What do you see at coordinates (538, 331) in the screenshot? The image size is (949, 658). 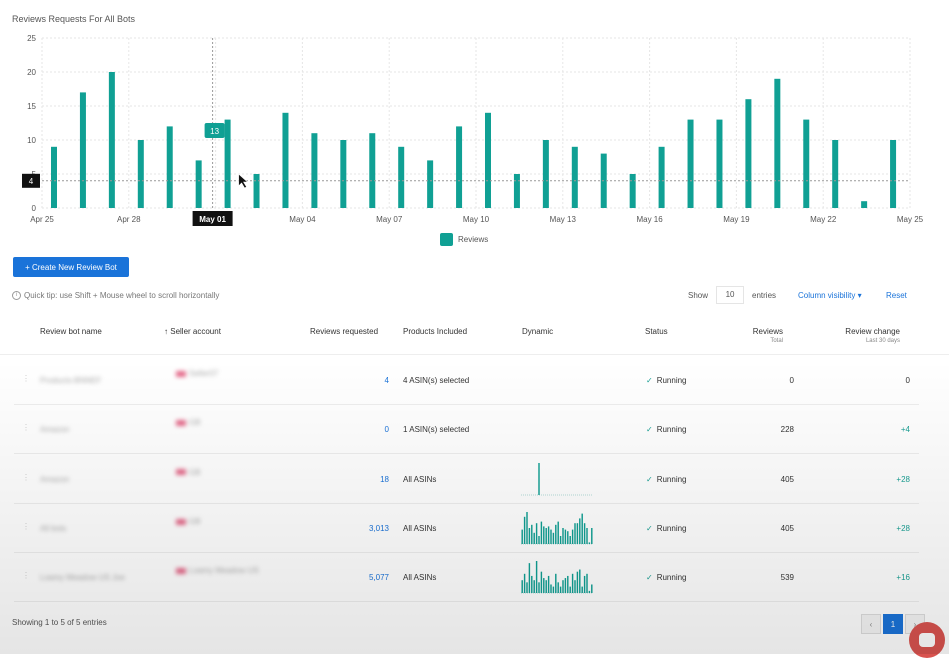 I see `header-dynamic: Dynamic` at bounding box center [538, 331].